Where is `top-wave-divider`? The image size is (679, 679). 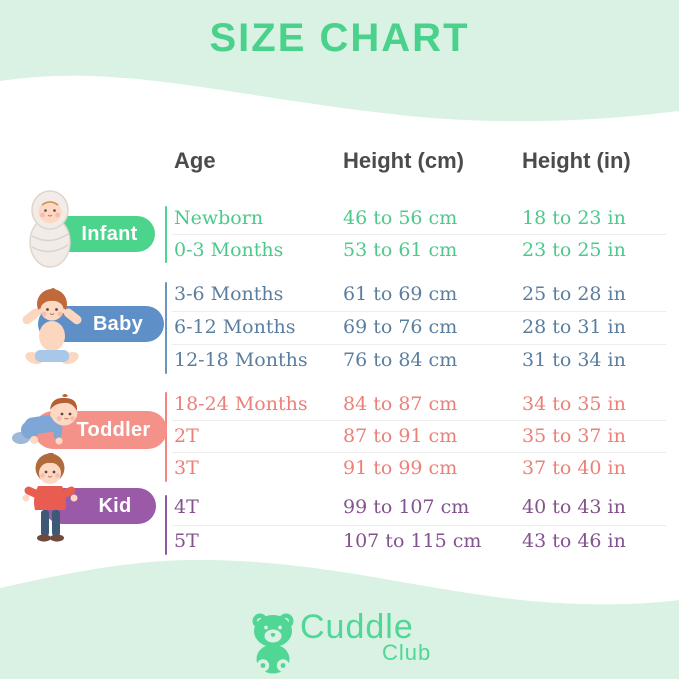
top-wave-divider is located at coordinates (339, 95).